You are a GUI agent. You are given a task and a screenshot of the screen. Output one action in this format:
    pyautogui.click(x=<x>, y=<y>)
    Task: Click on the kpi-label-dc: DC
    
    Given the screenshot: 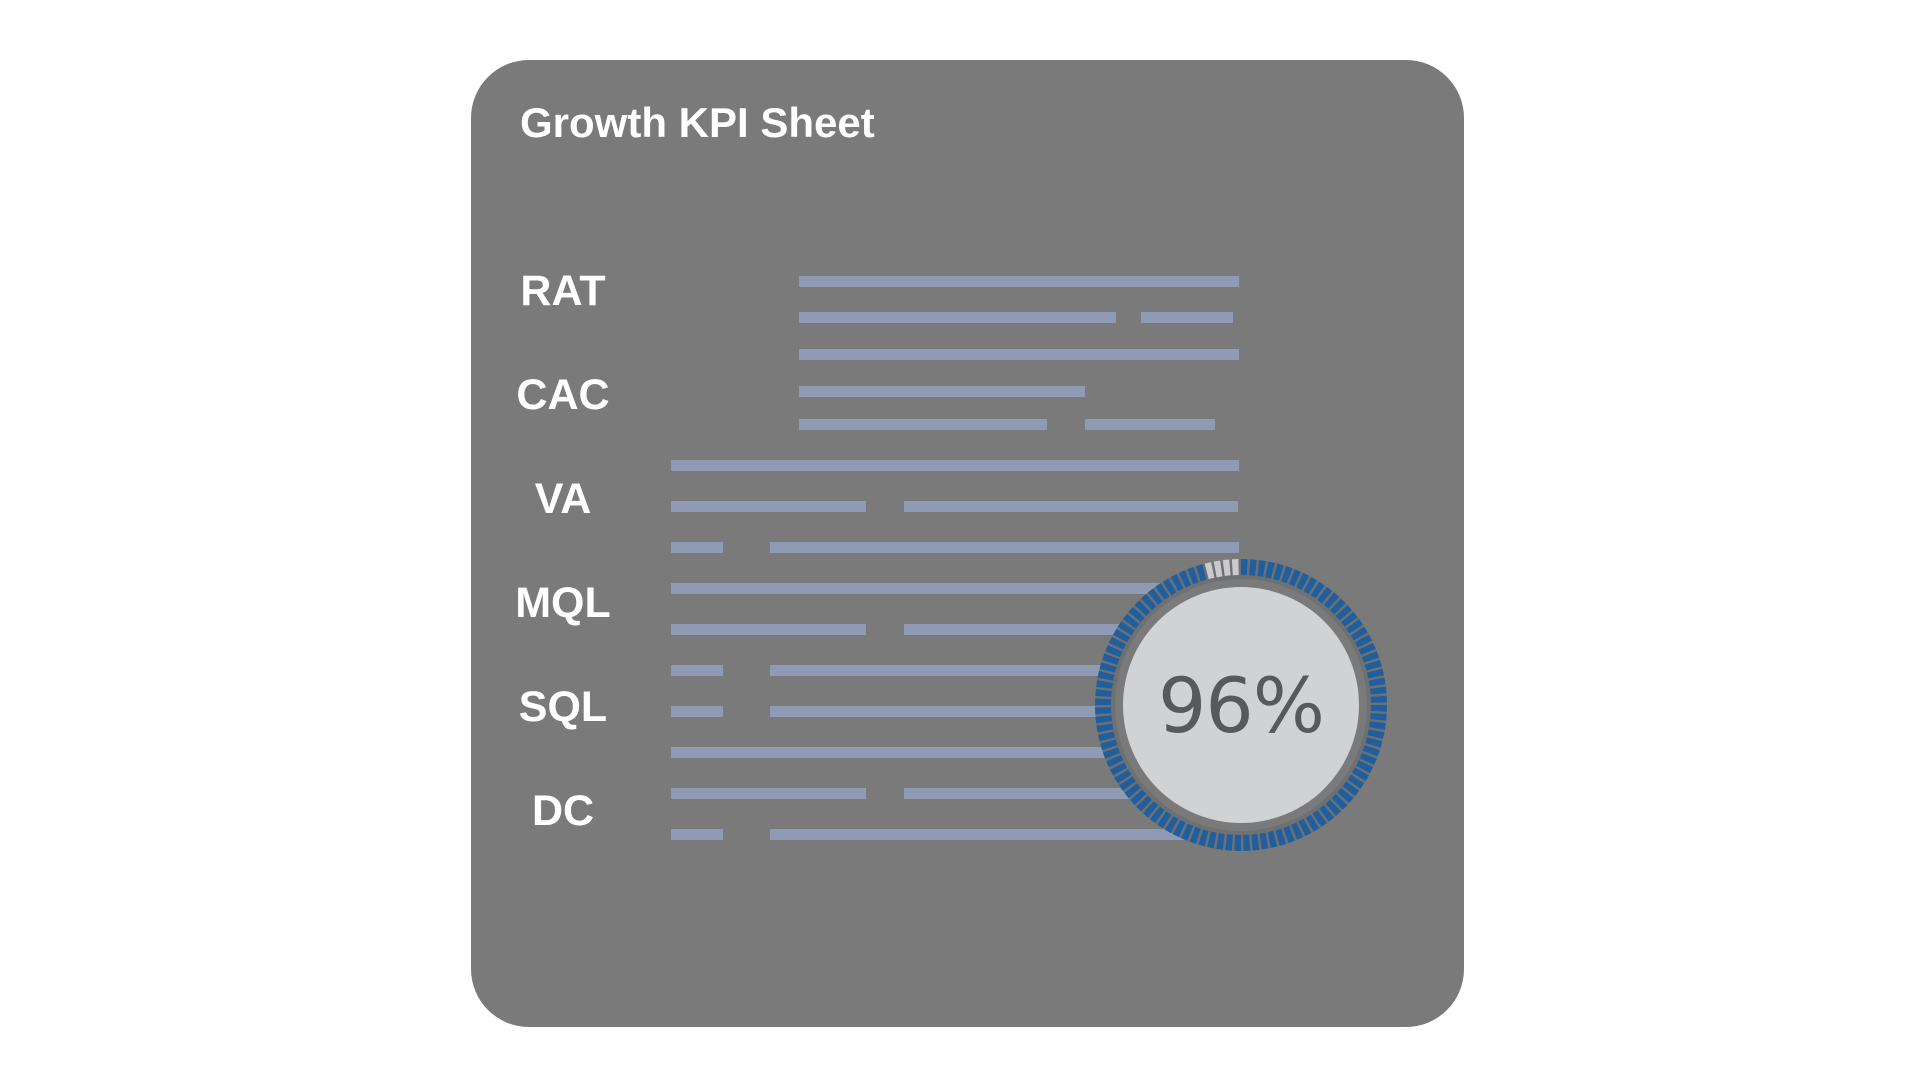 What is the action you would take?
    pyautogui.click(x=563, y=811)
    